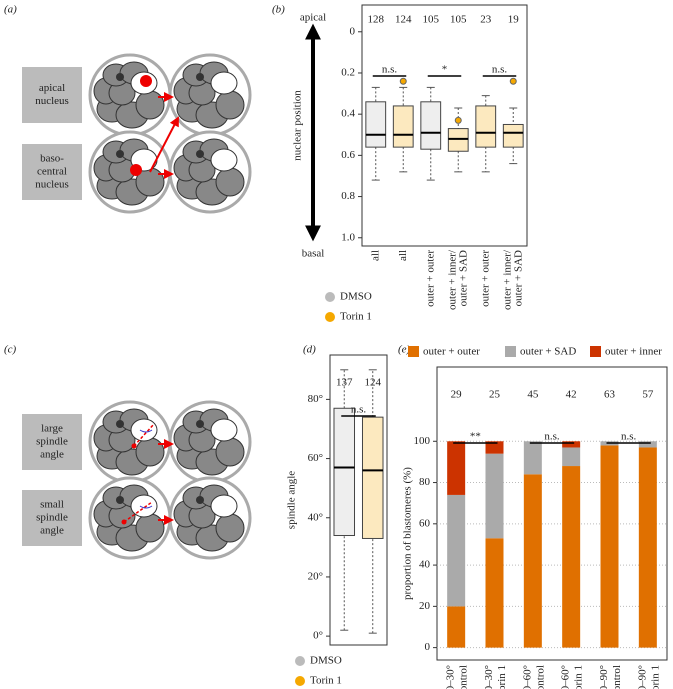 This screenshot has height=689, width=673. I want to click on top-label: apical, so click(313, 18).